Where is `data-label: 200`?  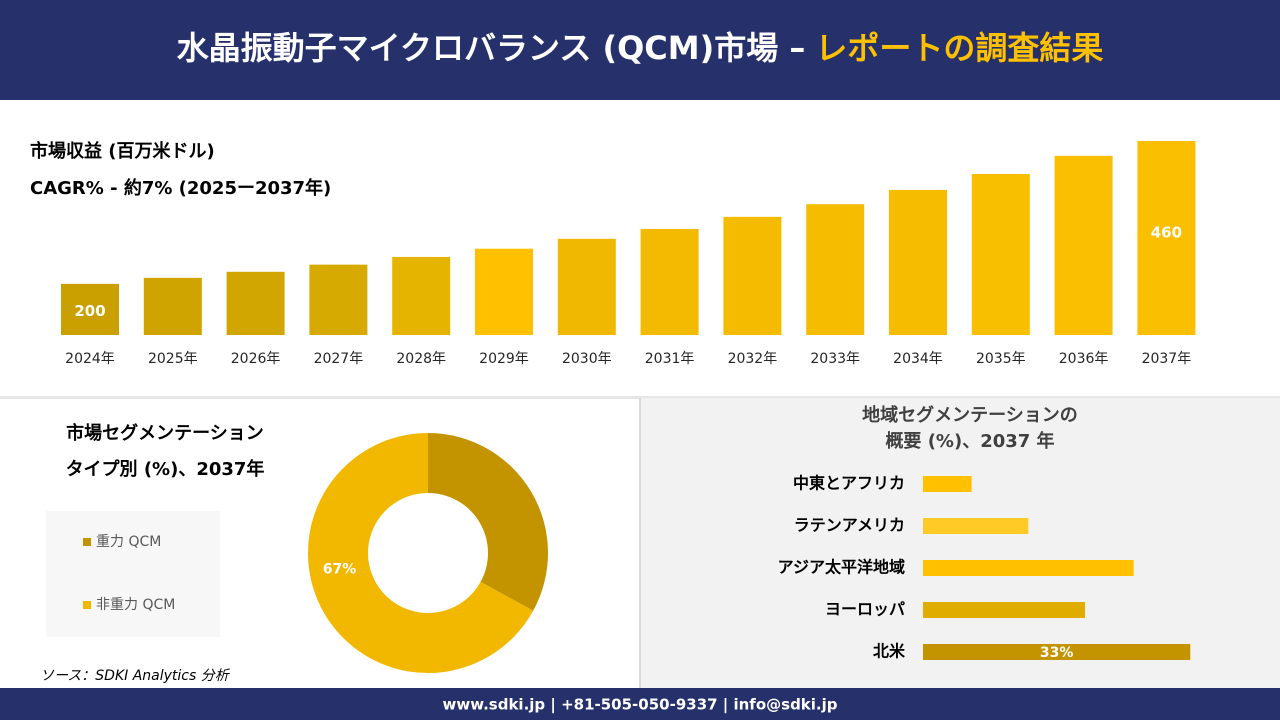 data-label: 200 is located at coordinates (89, 311).